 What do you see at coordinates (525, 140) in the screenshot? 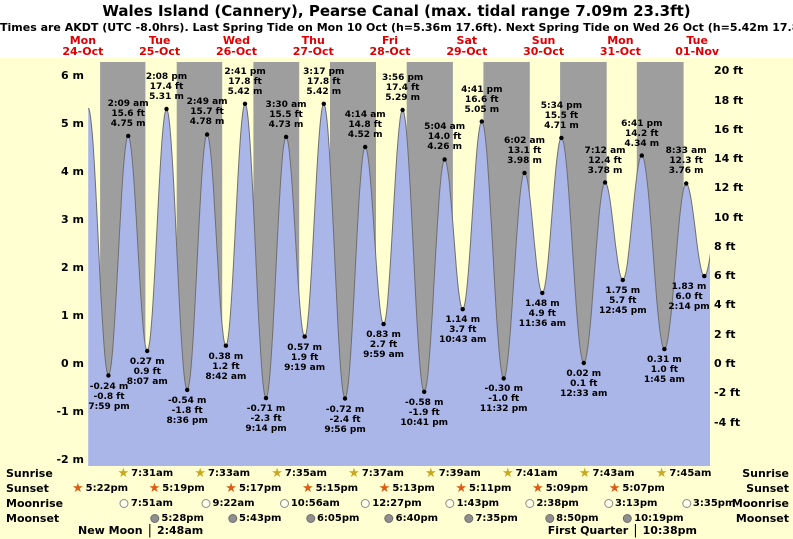
I see `tide-annotation-line: 6:02 am` at bounding box center [525, 140].